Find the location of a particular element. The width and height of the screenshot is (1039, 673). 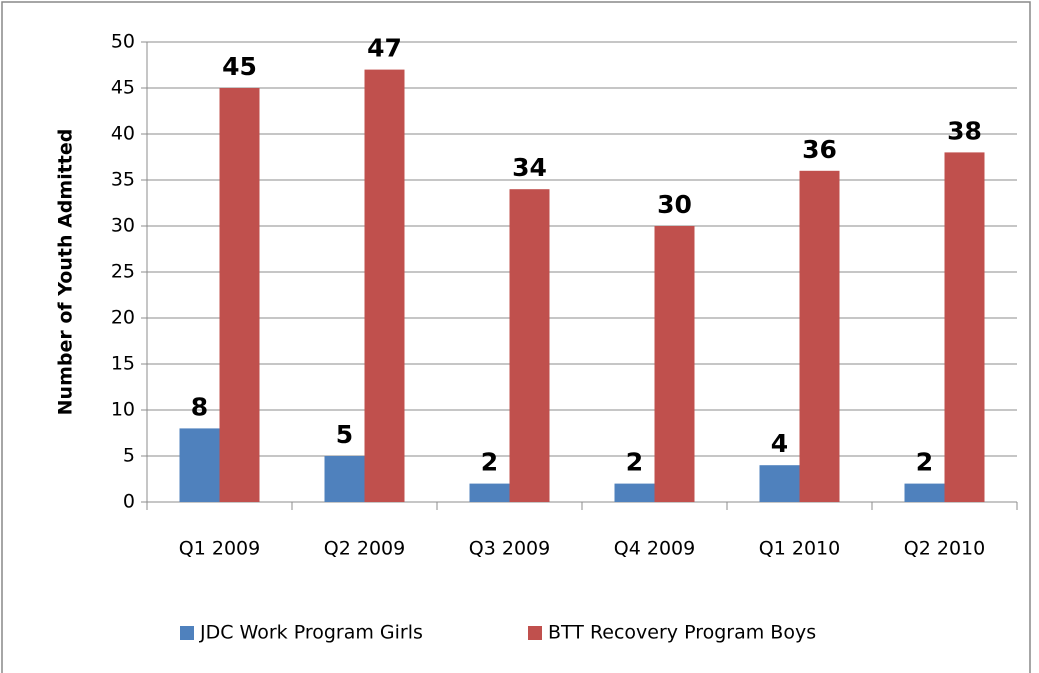

data-label: 5 is located at coordinates (344, 434).